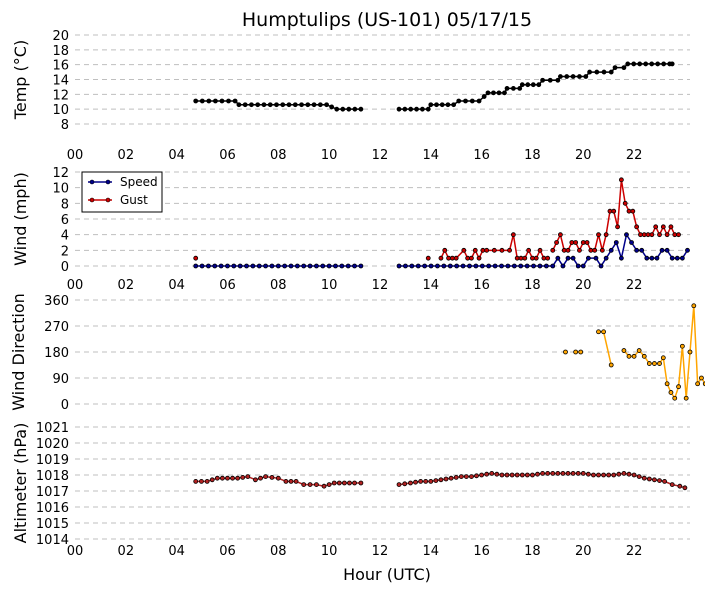  What do you see at coordinates (122, 192) in the screenshot?
I see `legend-box` at bounding box center [122, 192].